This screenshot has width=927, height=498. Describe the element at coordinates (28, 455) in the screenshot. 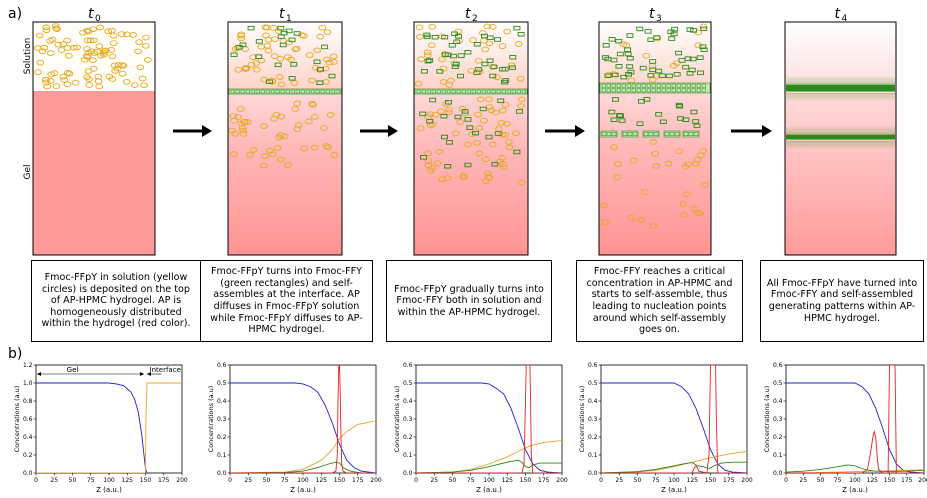

I see `y-tick-label: 0.2` at that location.